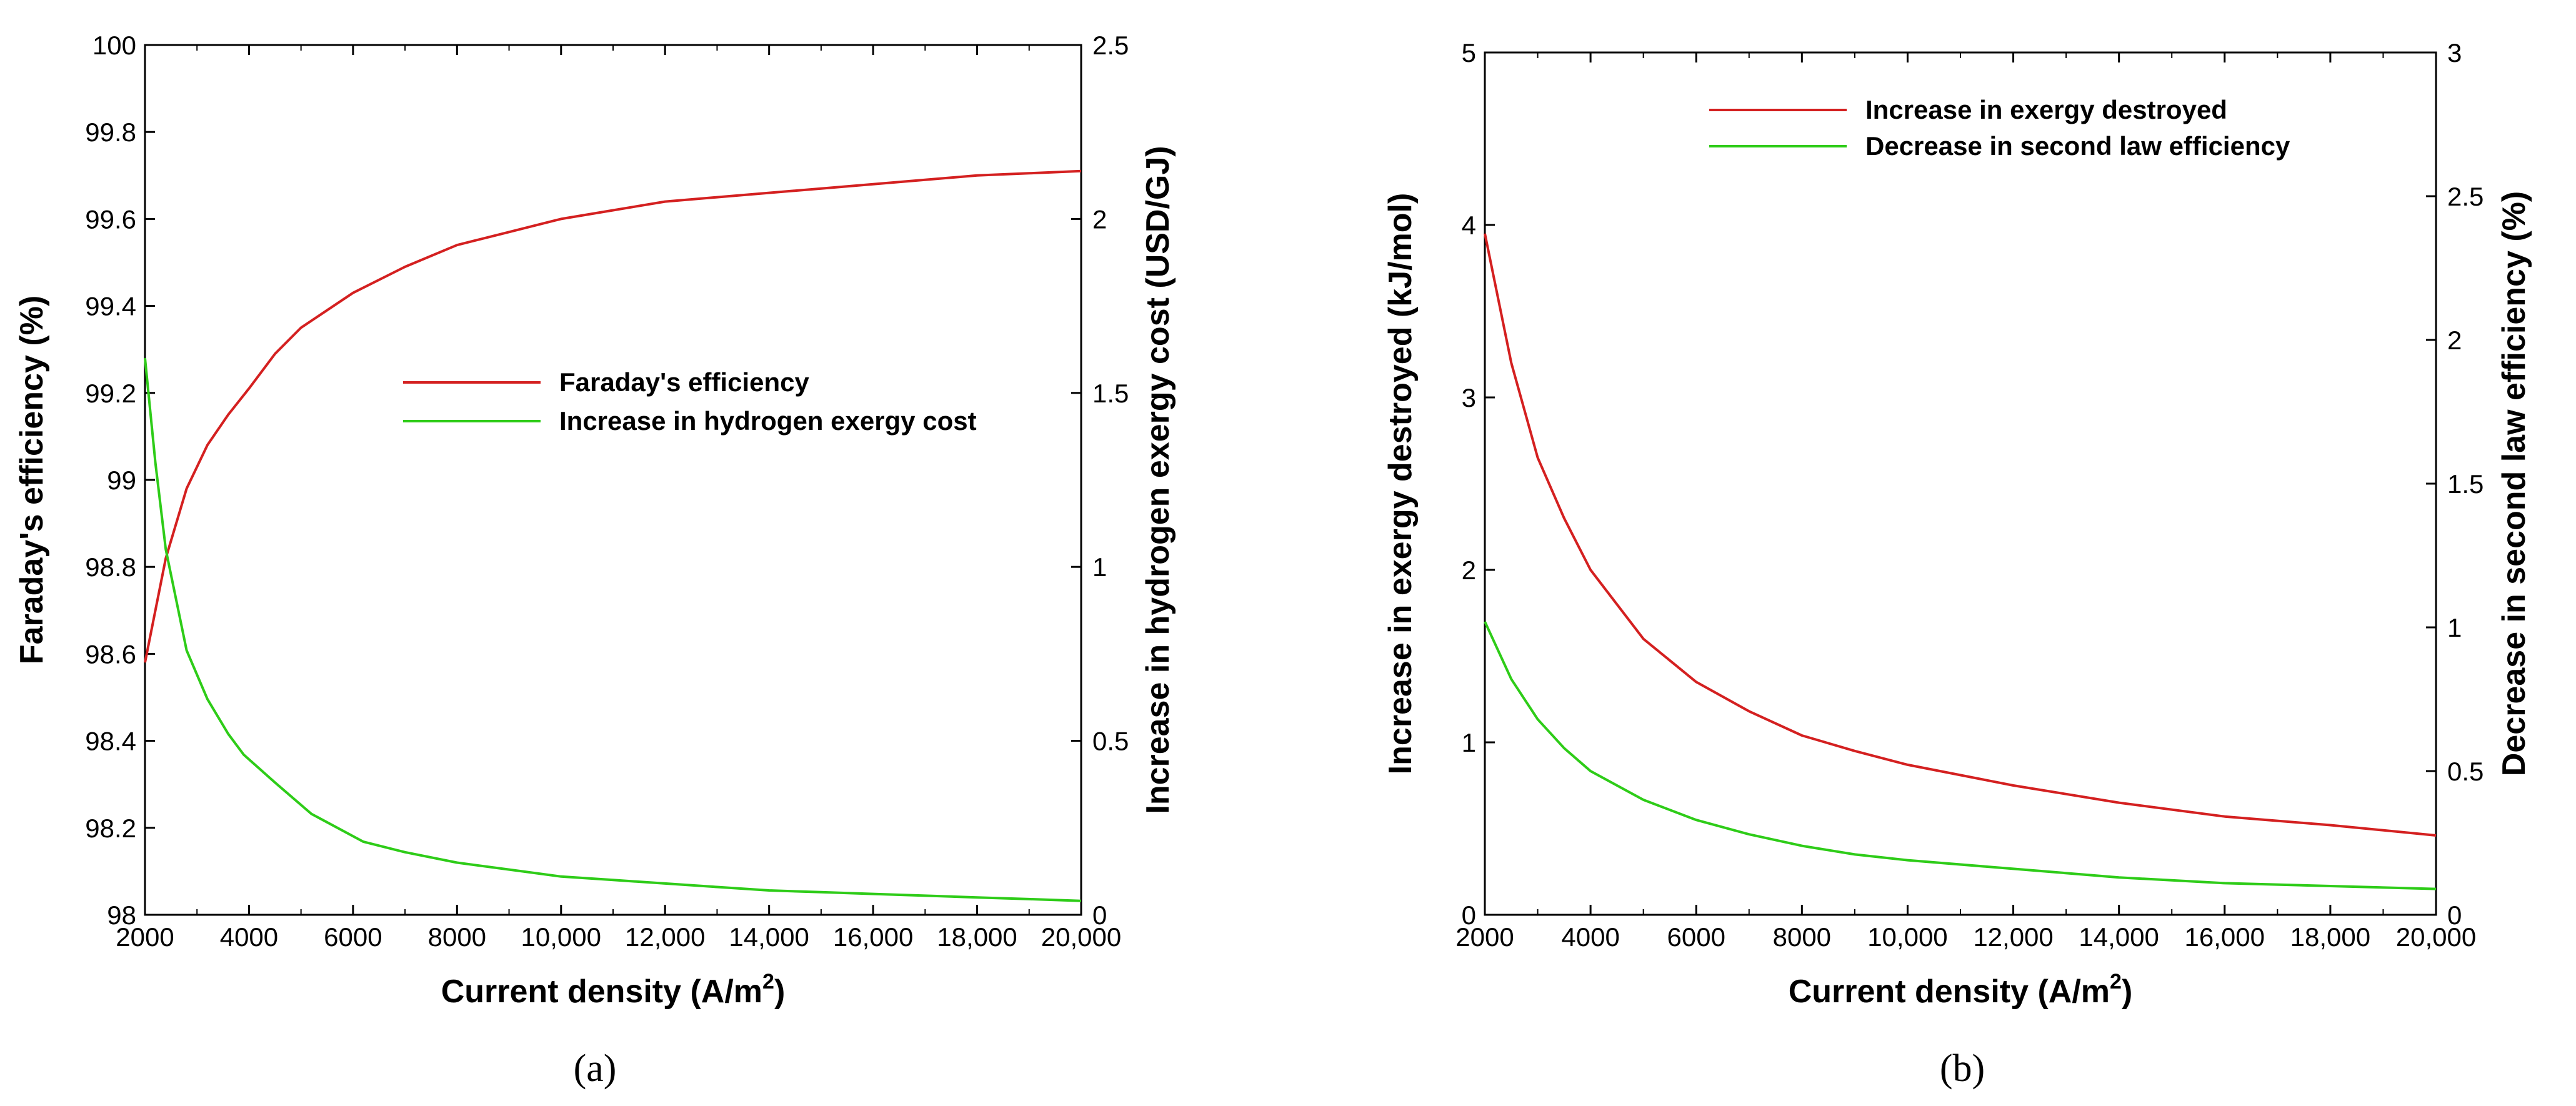  I want to click on y-left-tick-label: 100, so click(114, 45).